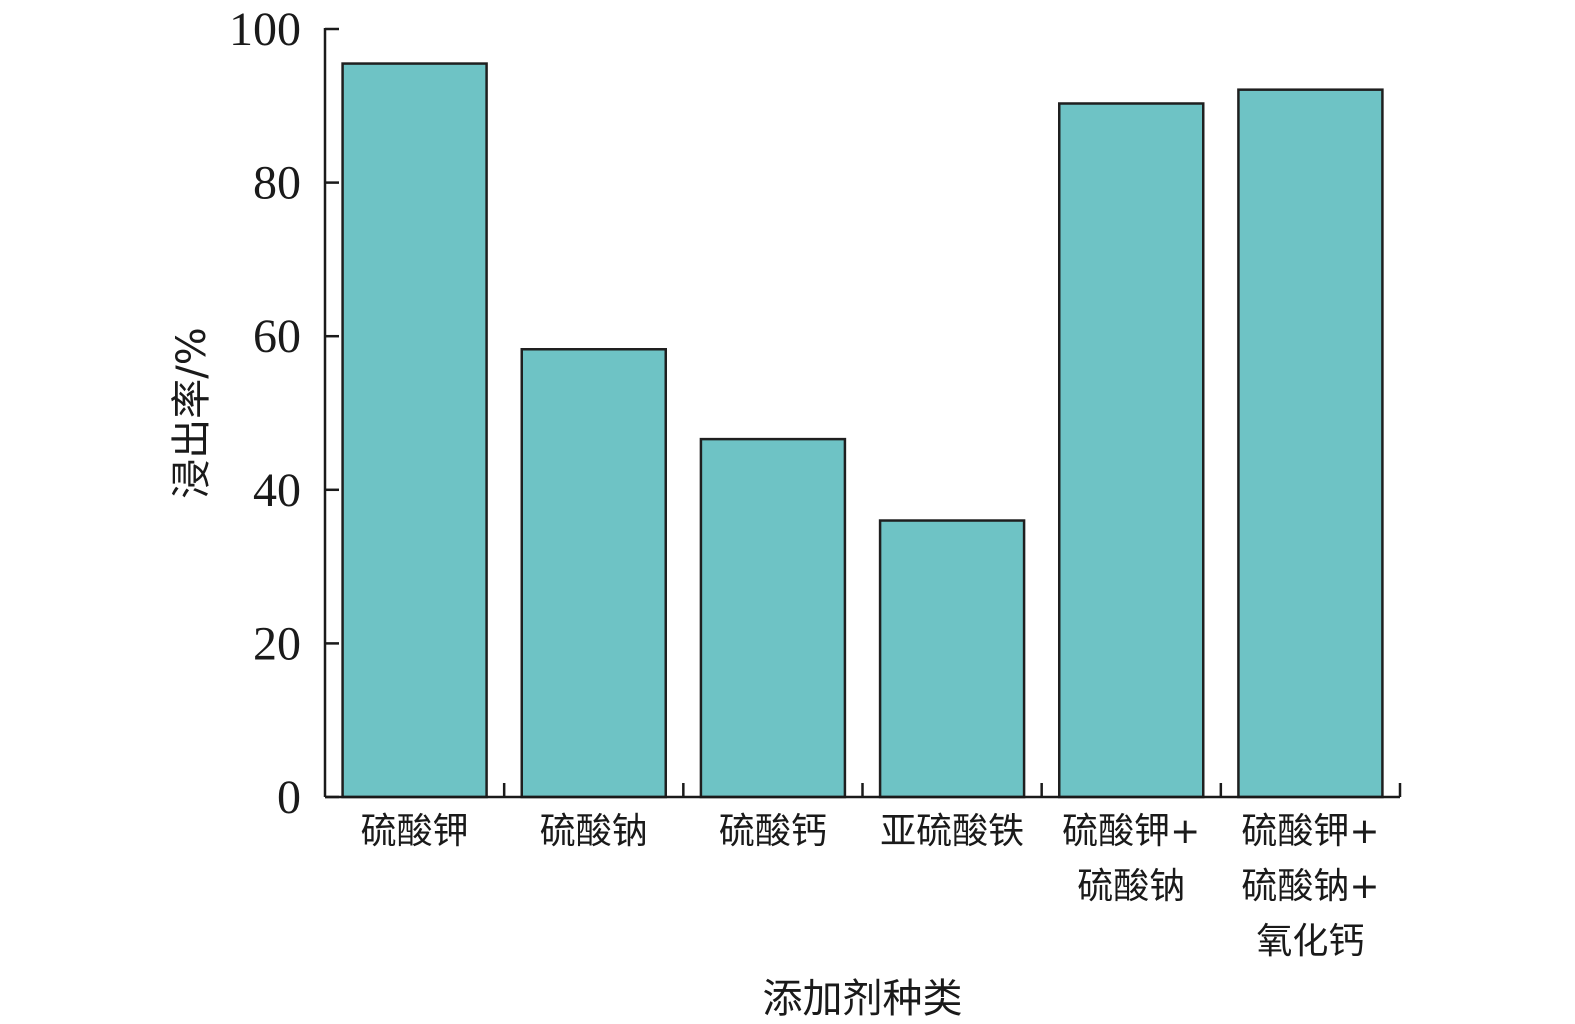 This screenshot has width=1575, height=1024. I want to click on x-tick-label: 氧化钙, so click(1310, 941).